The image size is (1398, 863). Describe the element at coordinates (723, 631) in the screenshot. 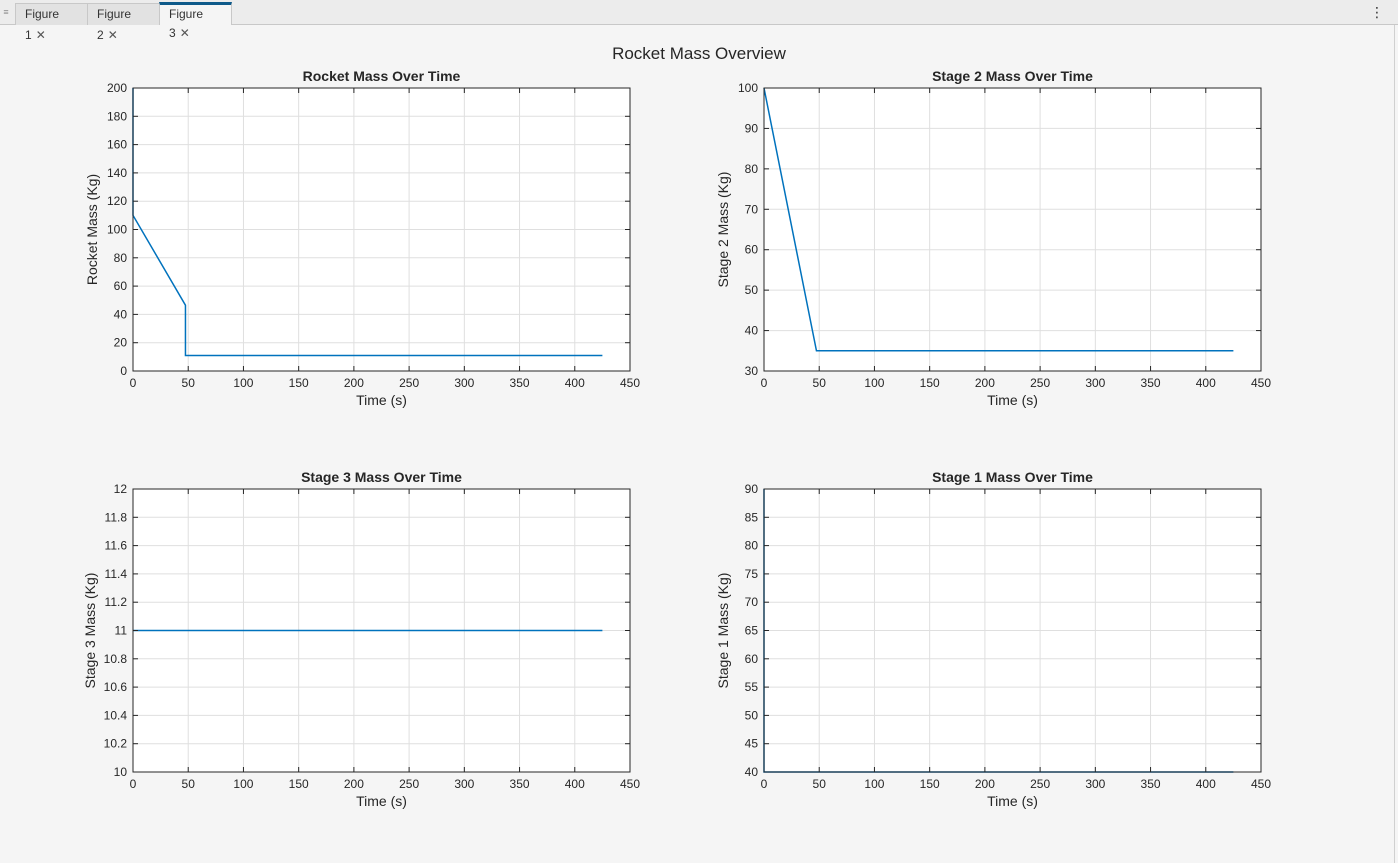

I see `y-axis-label: Stage 1 Mass (Kg)` at that location.